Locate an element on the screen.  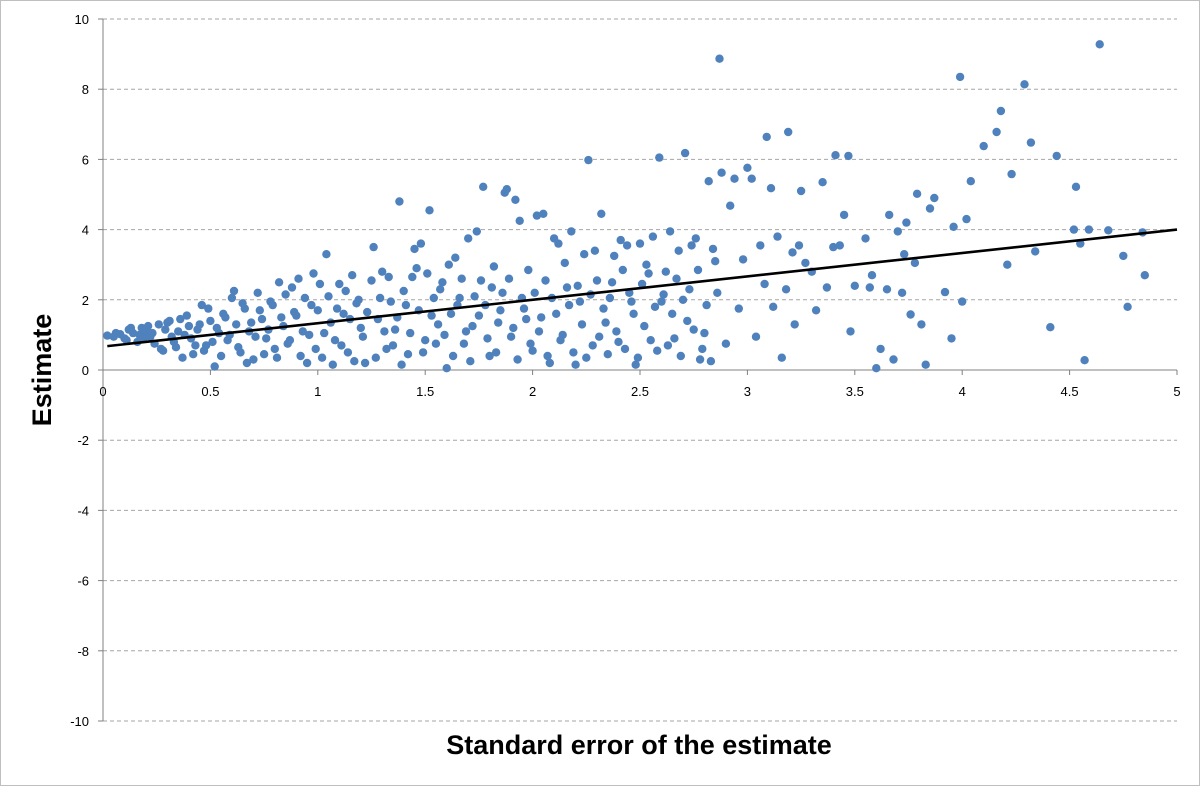
y-axis-title: Estimate is located at coordinates (42, 370).